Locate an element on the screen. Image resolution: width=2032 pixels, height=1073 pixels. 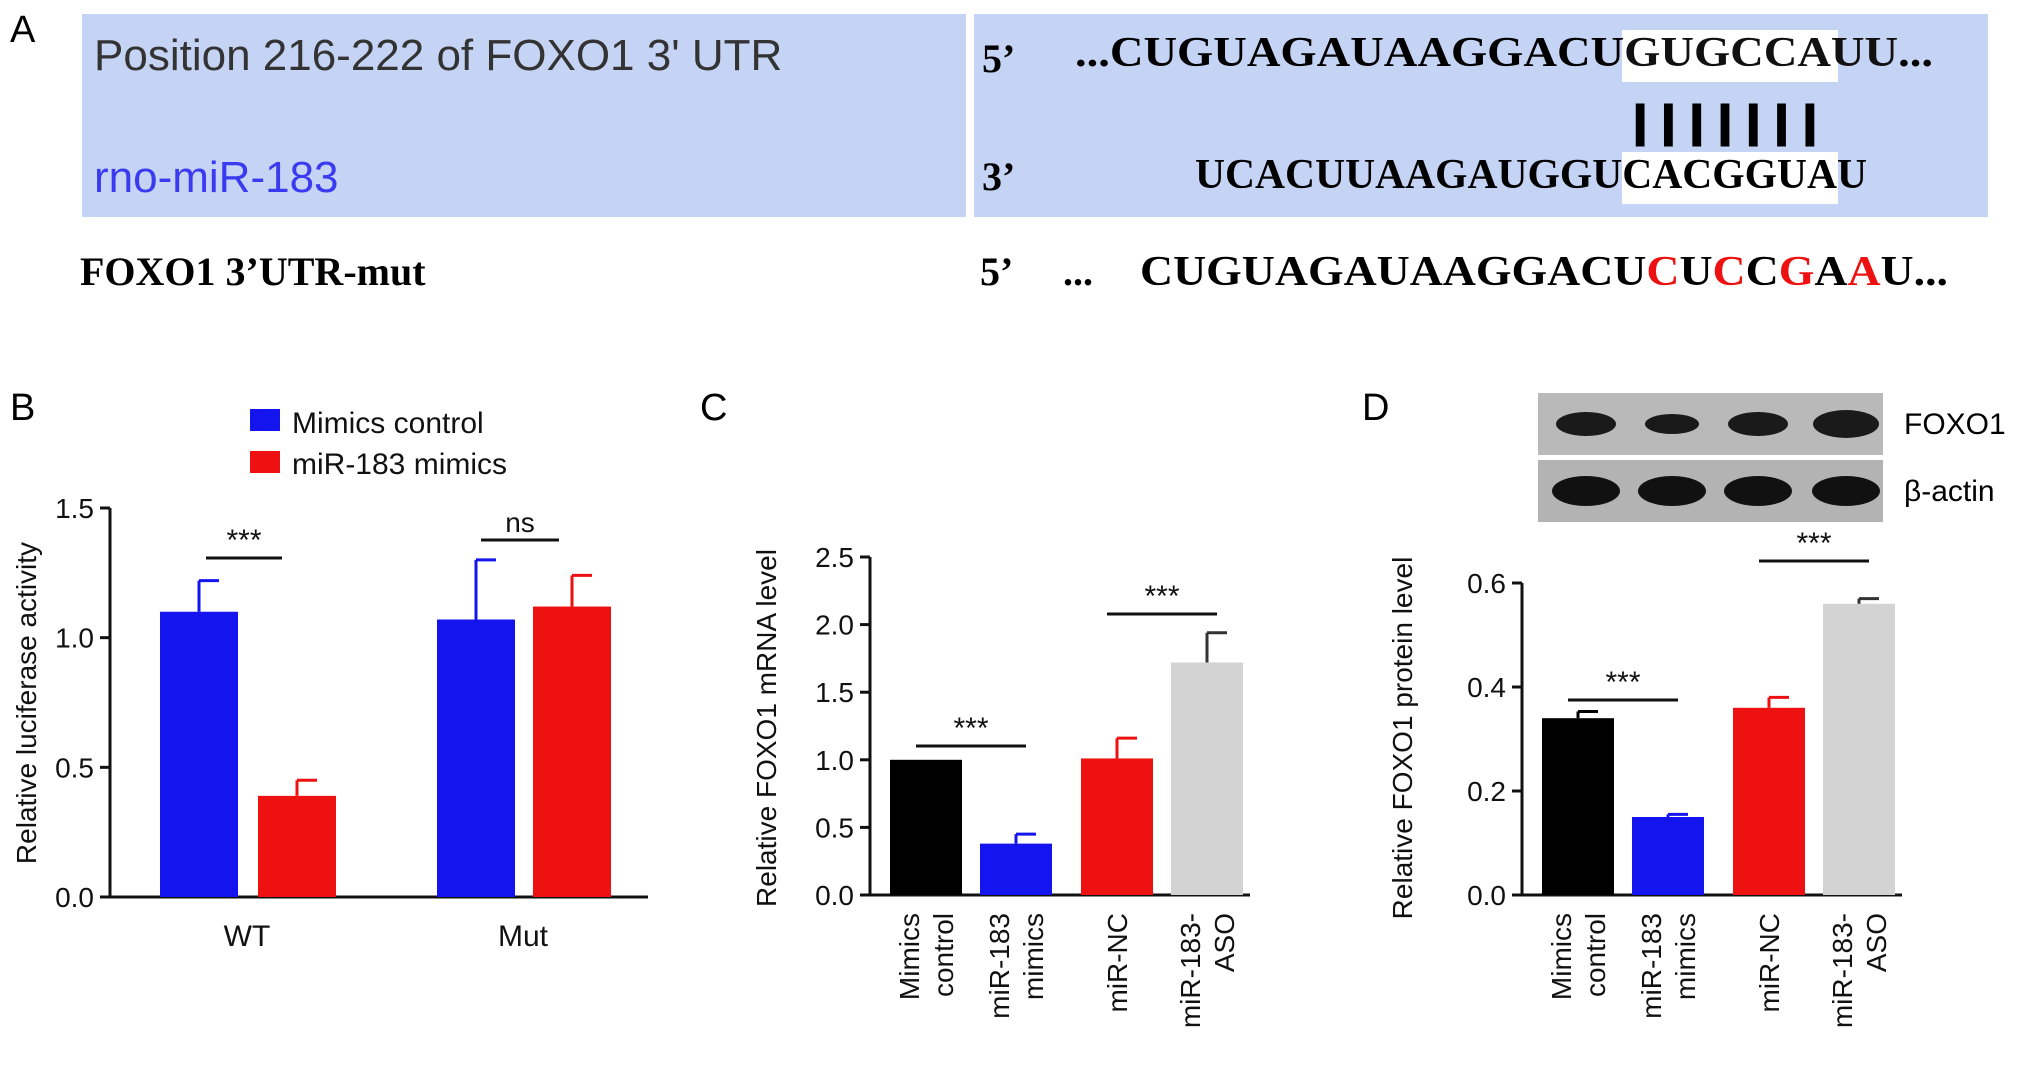
mut-seq-part-1: C is located at coordinates (1662, 272).